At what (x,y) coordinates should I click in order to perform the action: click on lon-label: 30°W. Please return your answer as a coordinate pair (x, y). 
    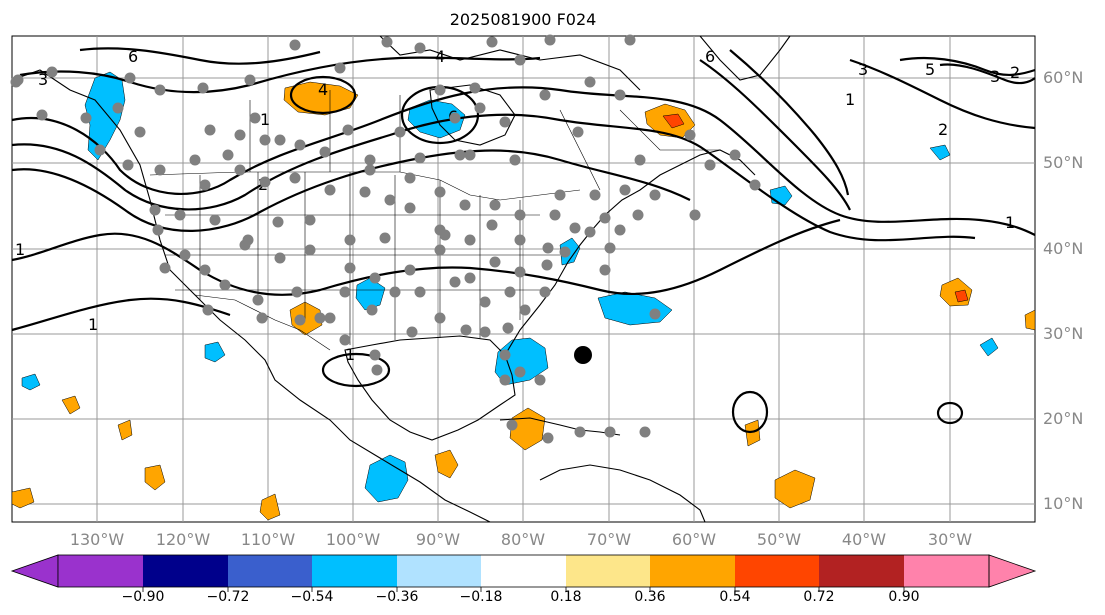
    Looking at the image, I should click on (950, 539).